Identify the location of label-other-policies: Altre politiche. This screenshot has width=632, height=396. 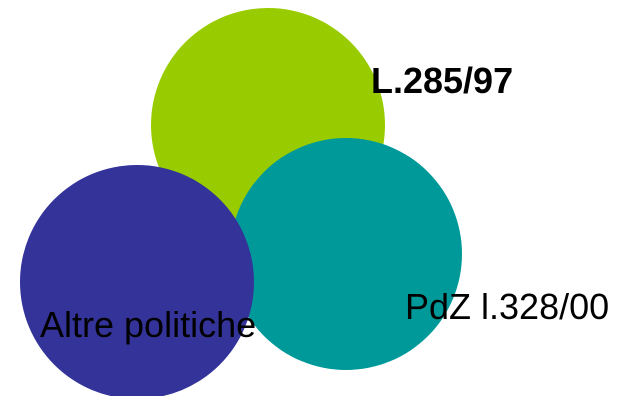
(148, 324).